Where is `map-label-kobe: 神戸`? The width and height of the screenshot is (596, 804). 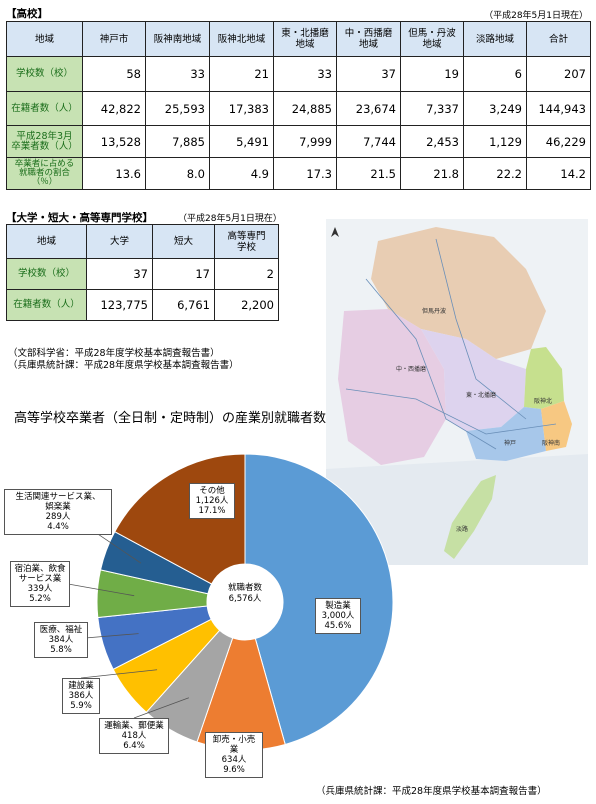 map-label-kobe: 神戸 is located at coordinates (510, 443).